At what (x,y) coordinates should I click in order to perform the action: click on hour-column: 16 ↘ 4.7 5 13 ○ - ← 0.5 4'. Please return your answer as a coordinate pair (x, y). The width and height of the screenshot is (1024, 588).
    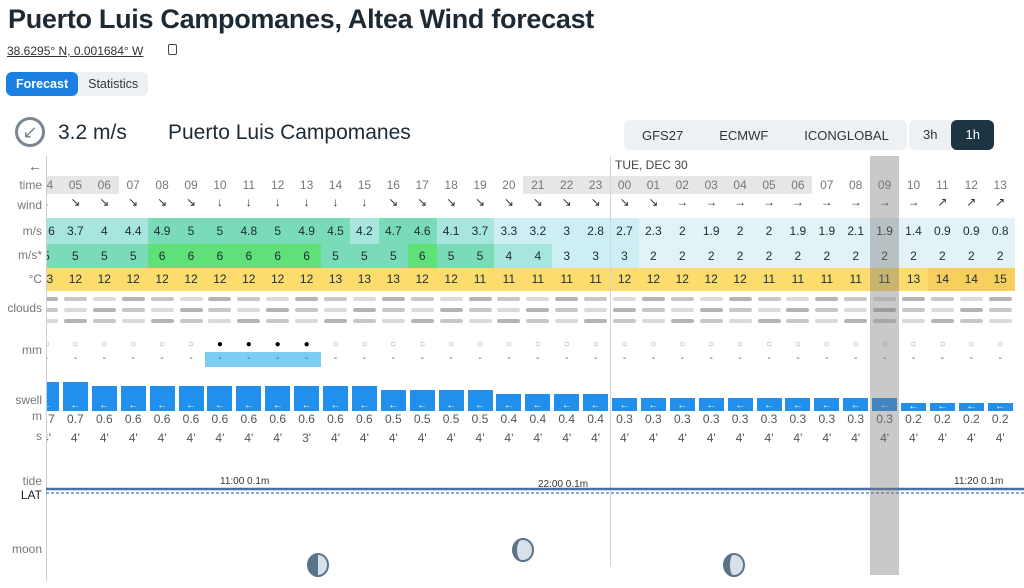
    Looking at the image, I should click on (393, 368).